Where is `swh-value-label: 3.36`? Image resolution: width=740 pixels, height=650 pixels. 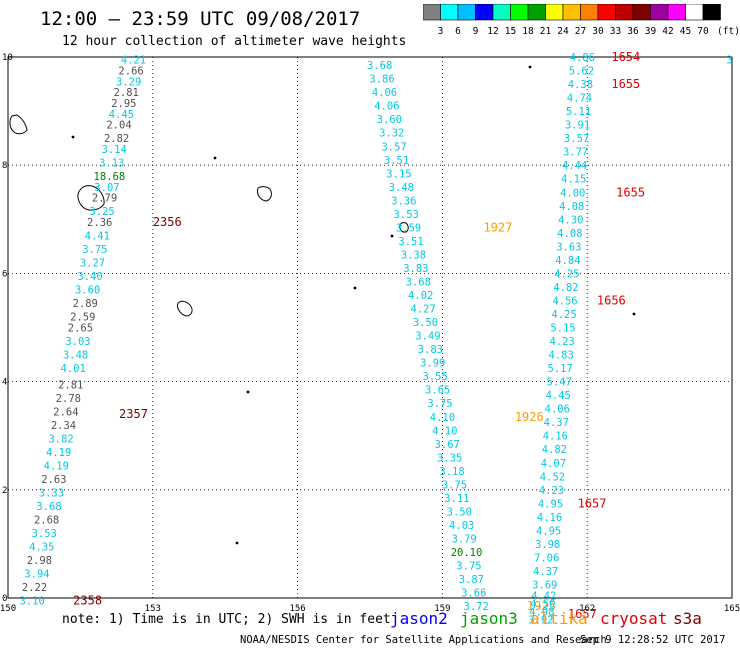 swh-value-label: 3.36 is located at coordinates (403, 201).